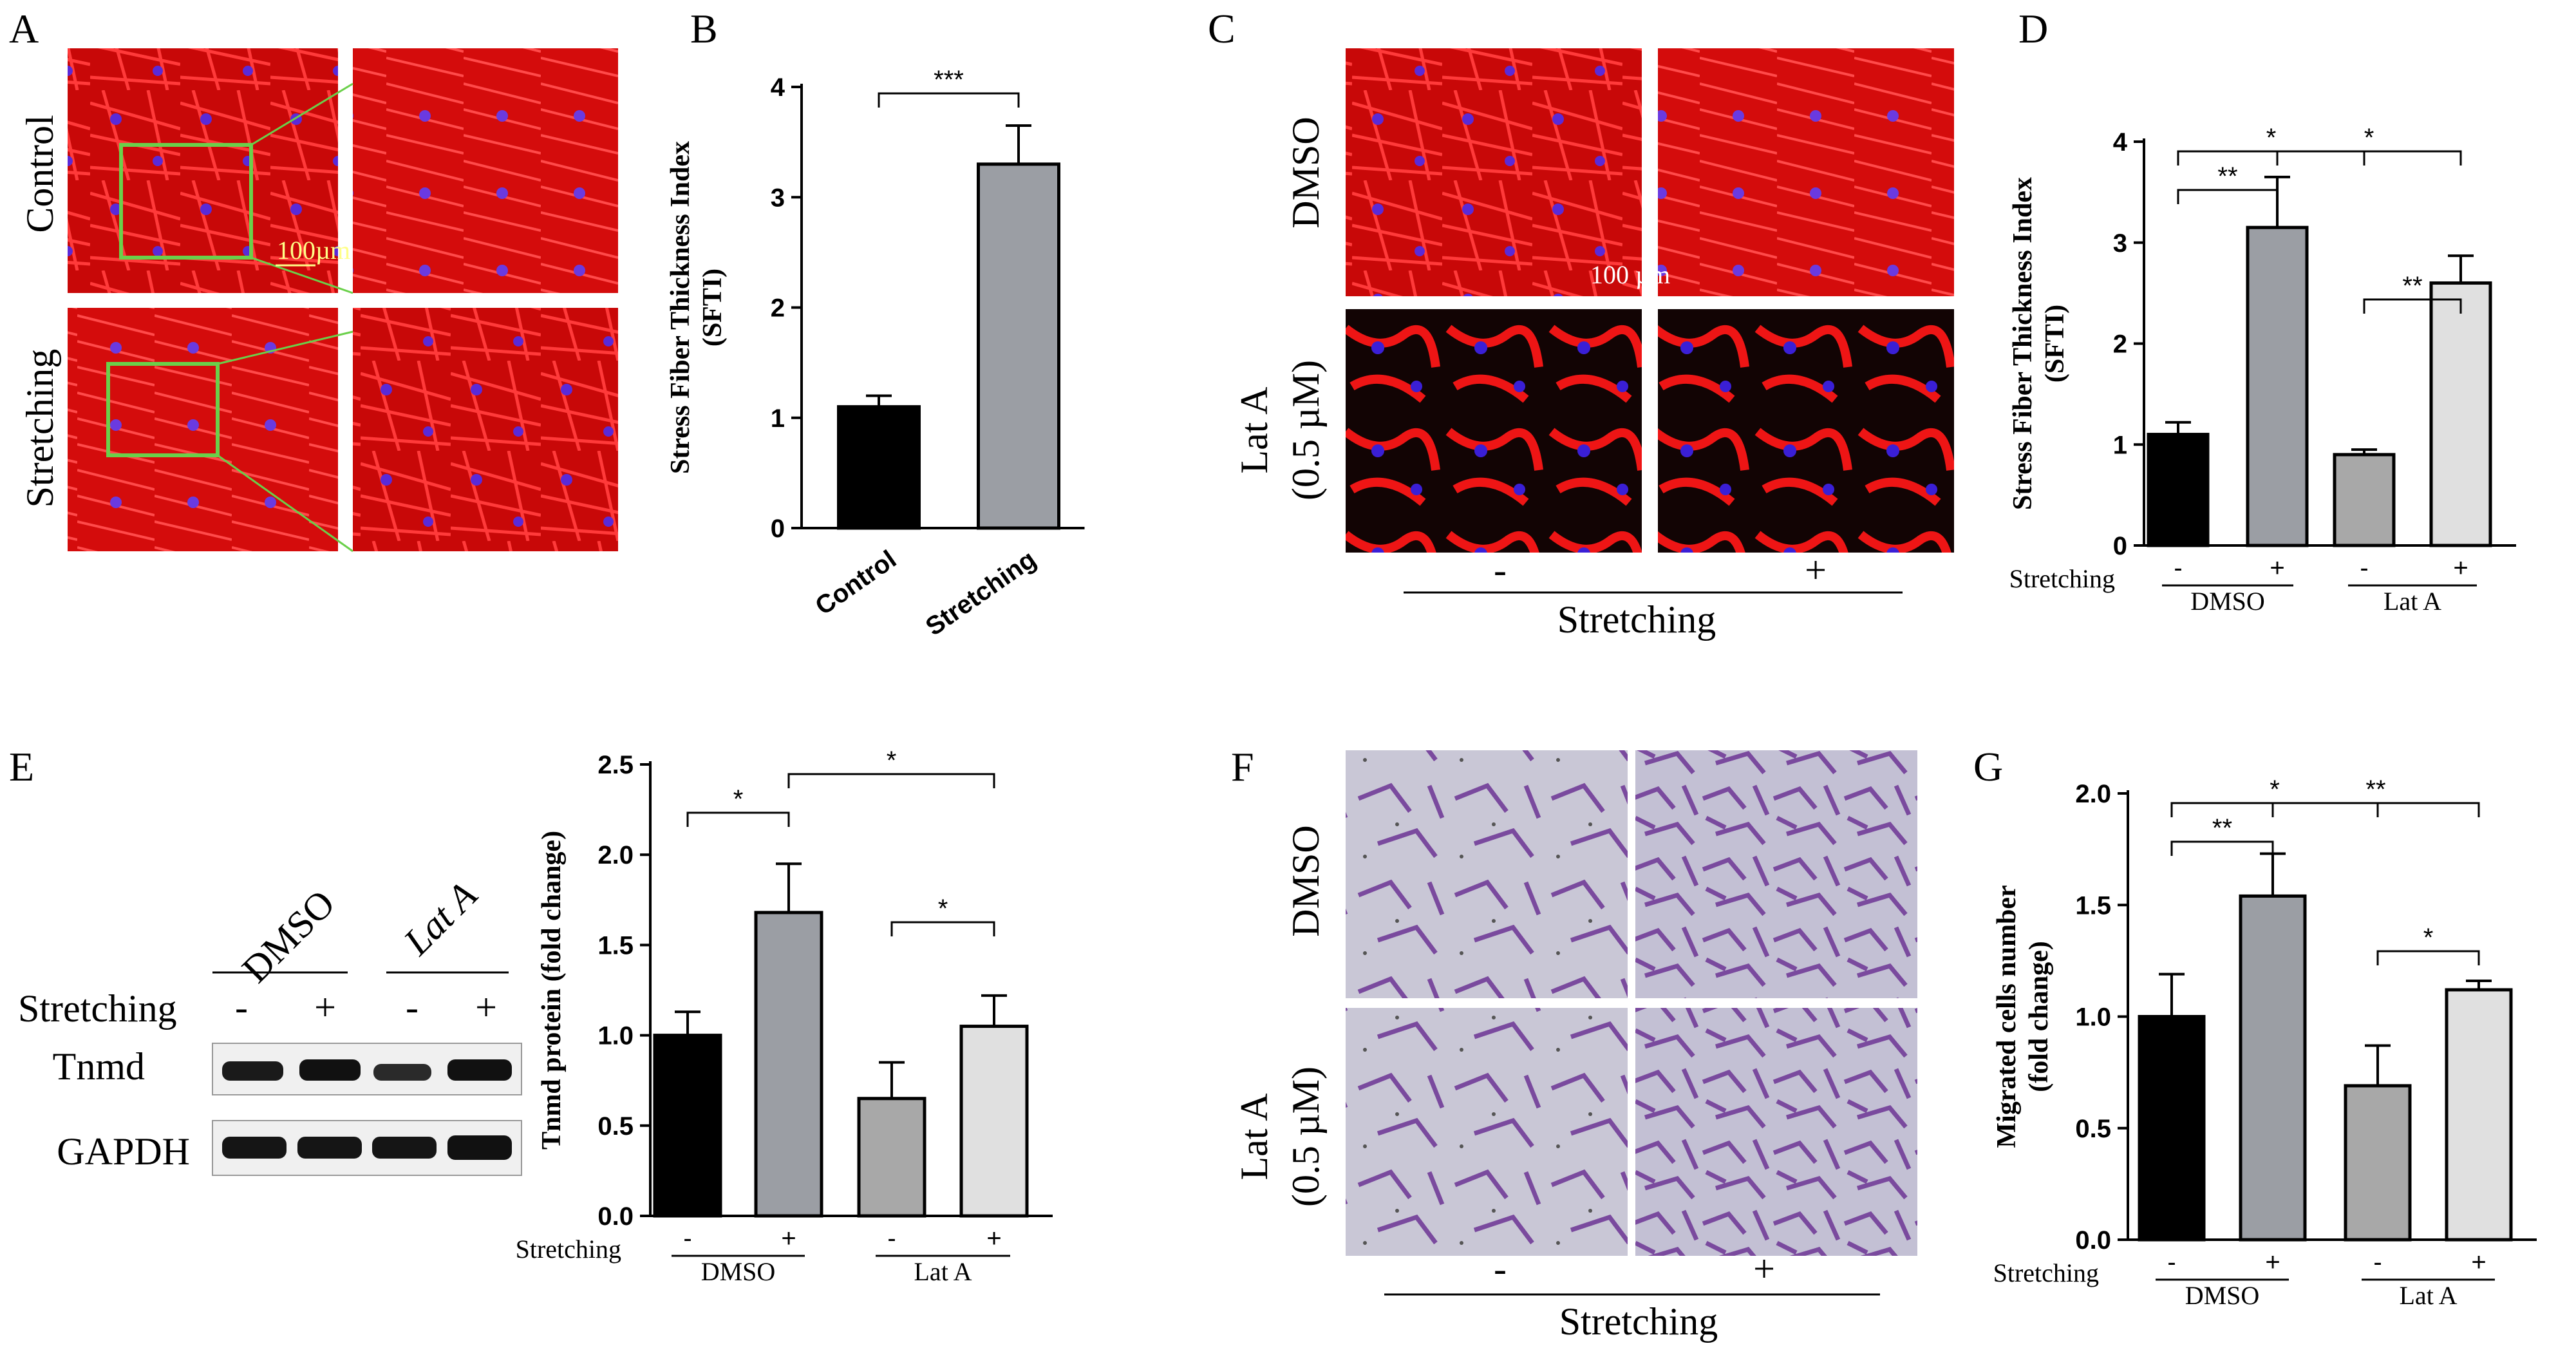 The image size is (2576, 1355). What do you see at coordinates (680, 308) in the screenshot?
I see `b-y-label: Stress Fiber Thickness Index` at bounding box center [680, 308].